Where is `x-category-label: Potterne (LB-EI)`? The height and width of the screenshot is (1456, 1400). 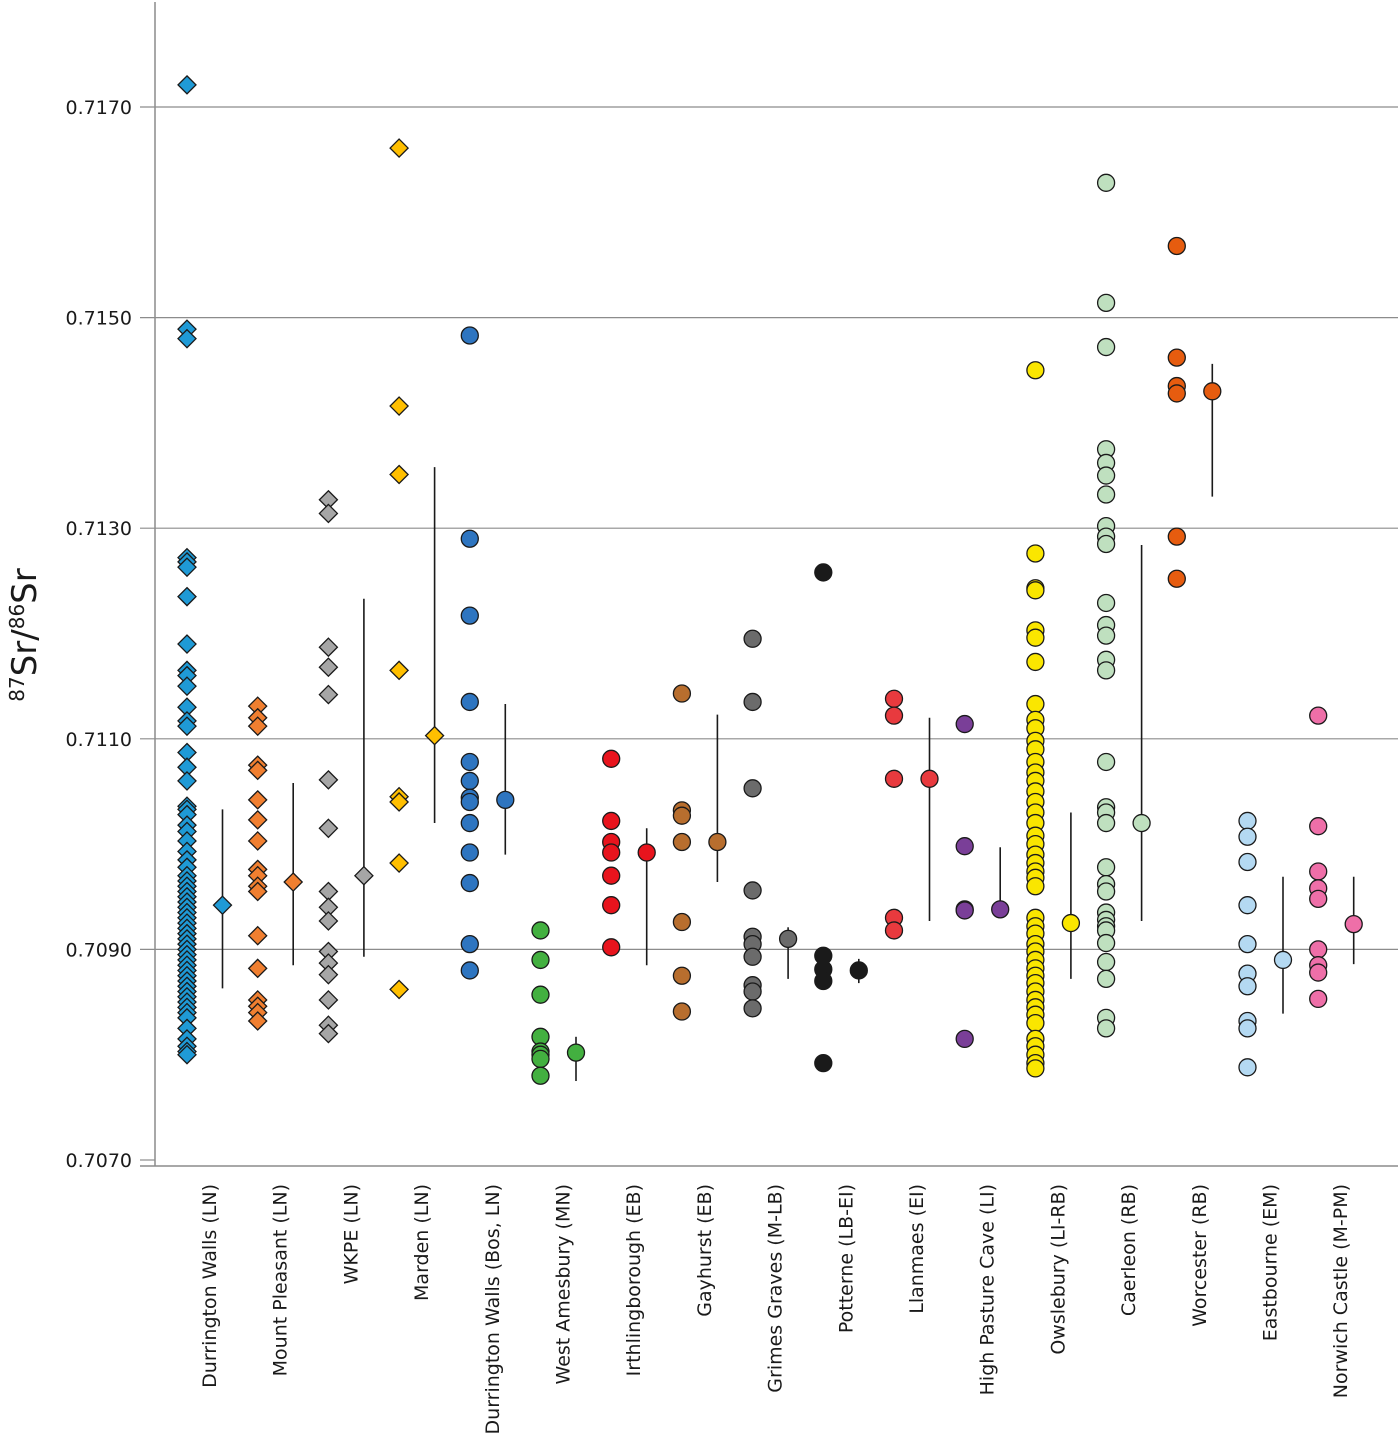
x-category-label: Potterne (LB-EI) is located at coordinates (846, 1258).